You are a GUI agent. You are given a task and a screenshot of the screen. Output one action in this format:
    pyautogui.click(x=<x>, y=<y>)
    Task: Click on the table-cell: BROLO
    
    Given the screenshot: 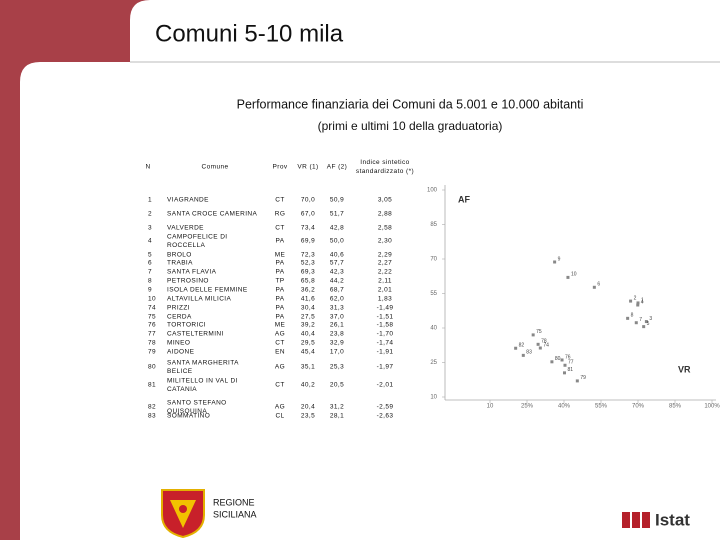 What is the action you would take?
    pyautogui.click(x=179, y=255)
    